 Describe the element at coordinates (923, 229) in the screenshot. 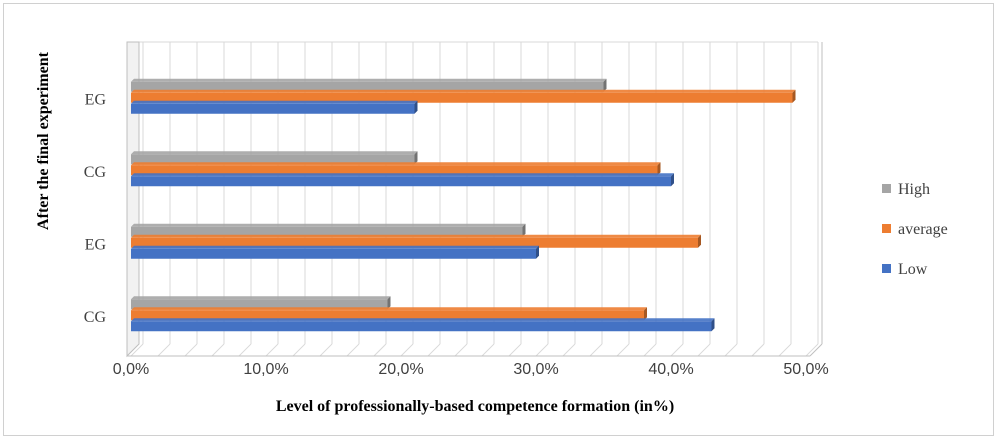

I see `legend-label-average: average` at that location.